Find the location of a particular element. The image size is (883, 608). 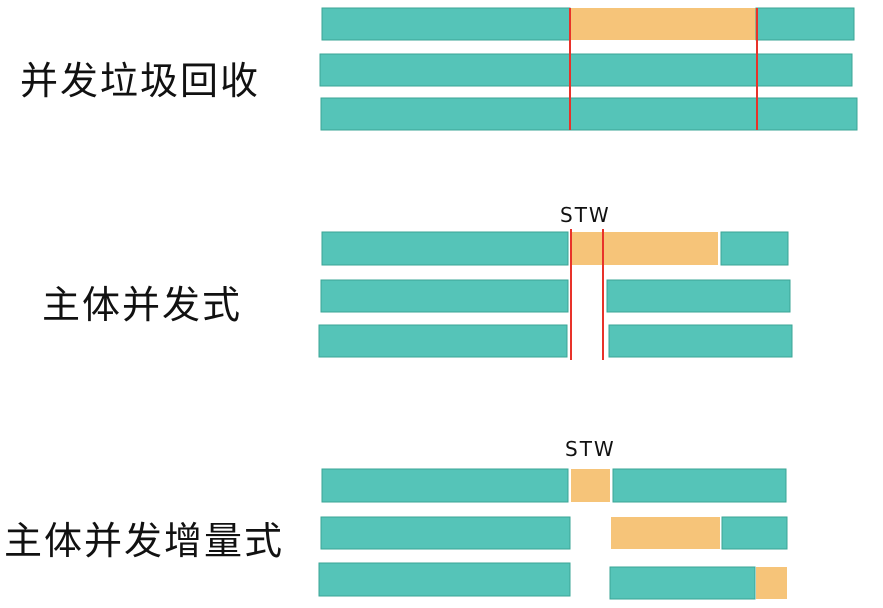

concurrent-gc-label: 并发垃圾回收 is located at coordinates (140, 81).